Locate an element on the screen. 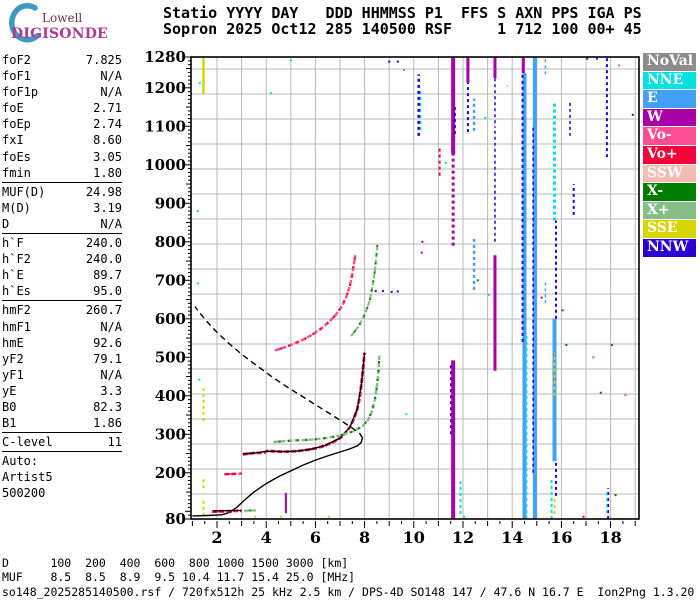  legend-item-nnw: NNW is located at coordinates (669, 247).